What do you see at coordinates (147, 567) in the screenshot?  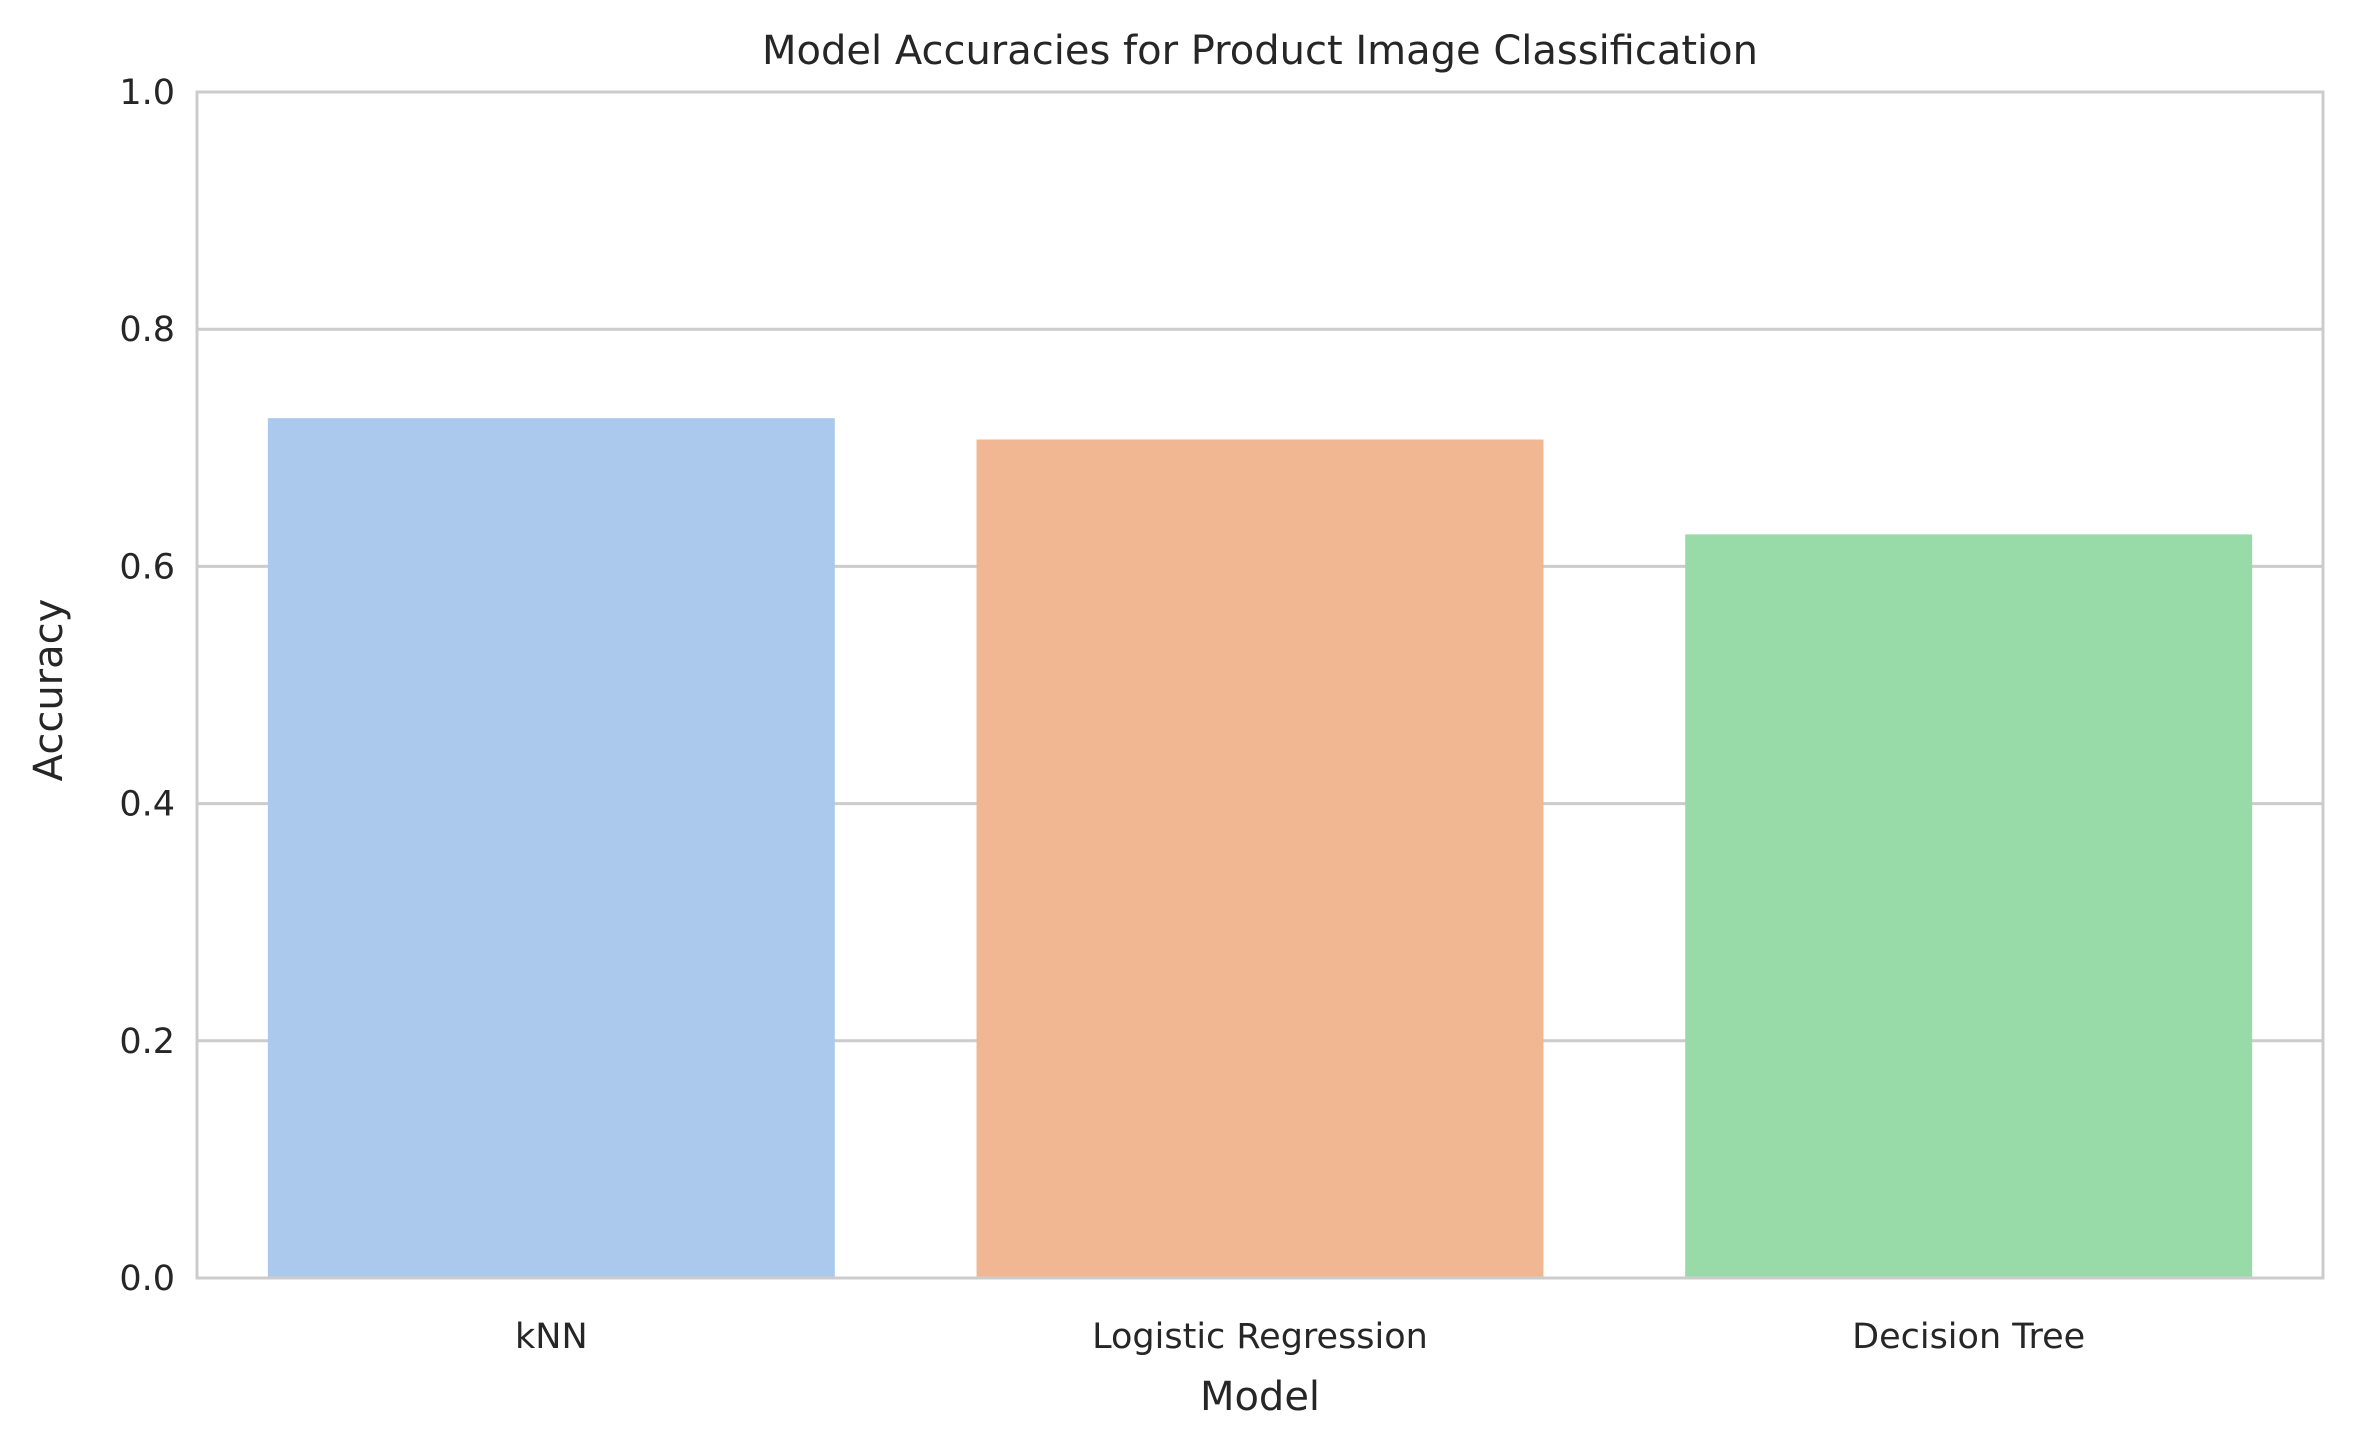 I see `y-tick-label: 0.6` at bounding box center [147, 567].